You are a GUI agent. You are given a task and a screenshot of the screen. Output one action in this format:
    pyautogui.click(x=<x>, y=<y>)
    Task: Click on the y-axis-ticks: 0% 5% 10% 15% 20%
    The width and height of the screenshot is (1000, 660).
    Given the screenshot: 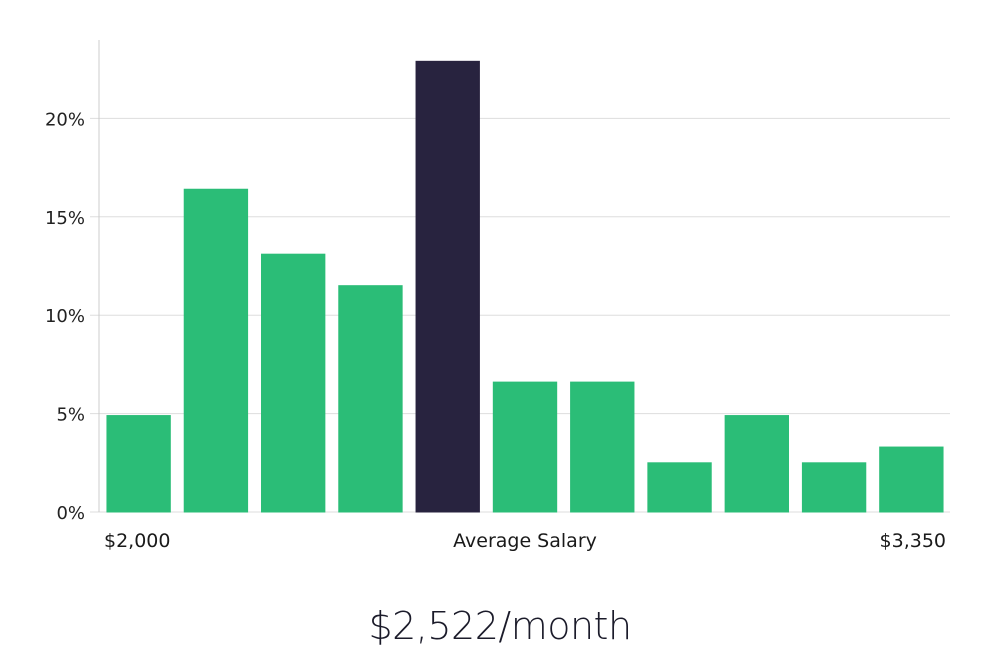 What is the action you would take?
    pyautogui.click(x=65, y=316)
    